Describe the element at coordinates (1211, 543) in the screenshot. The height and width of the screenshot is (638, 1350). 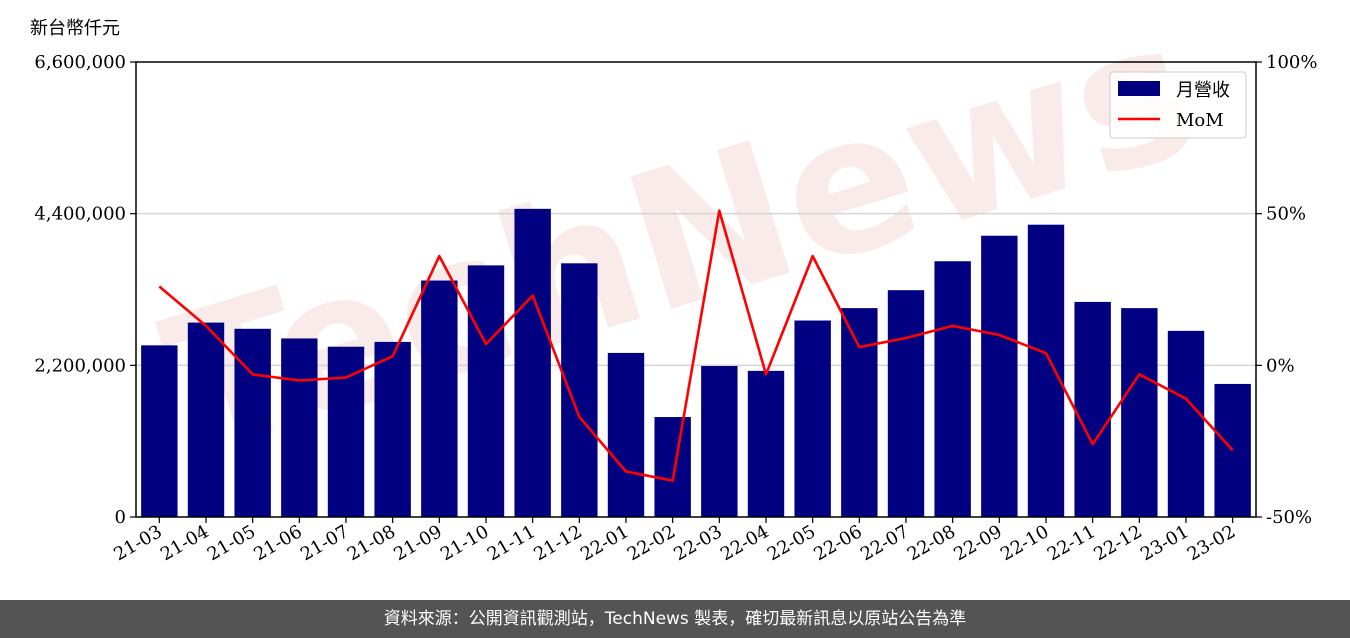
I see `x-tick-label: 23-02` at that location.